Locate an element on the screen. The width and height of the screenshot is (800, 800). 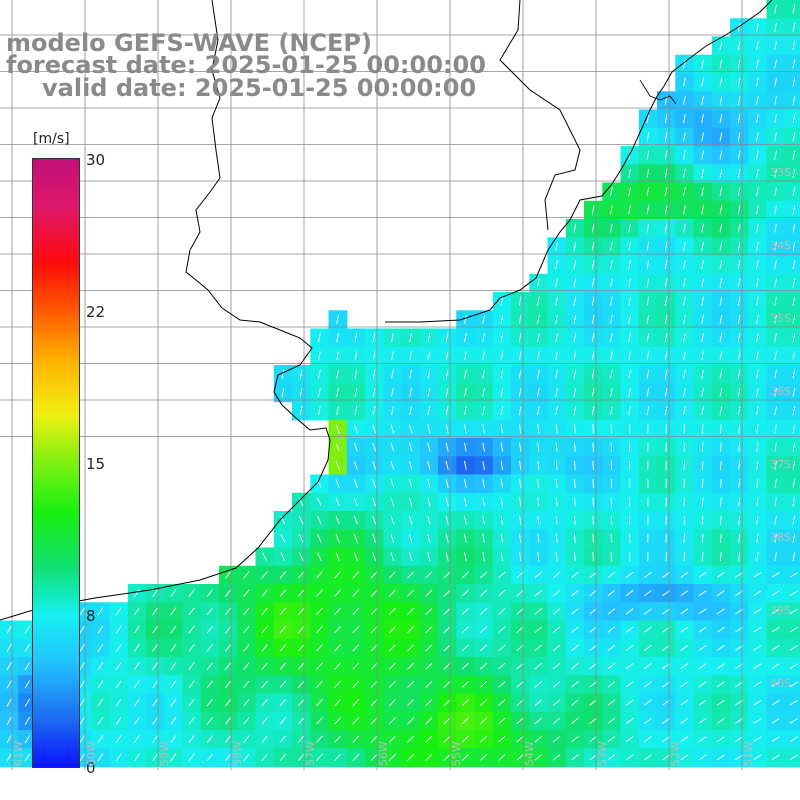
lon-label: 56W is located at coordinates (383, 753).